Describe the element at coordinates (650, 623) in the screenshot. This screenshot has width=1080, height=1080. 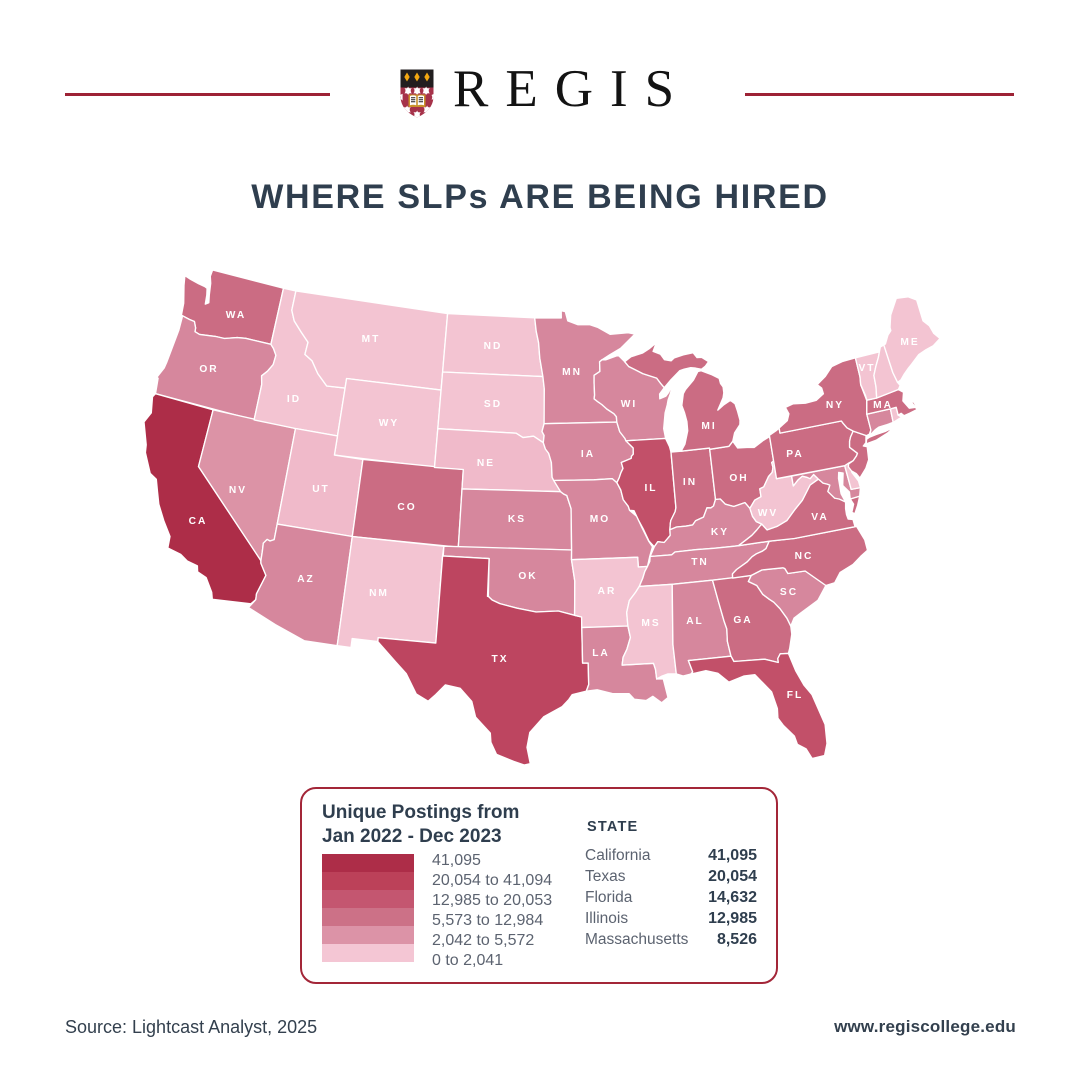
I see `svg-text: MS` at that location.